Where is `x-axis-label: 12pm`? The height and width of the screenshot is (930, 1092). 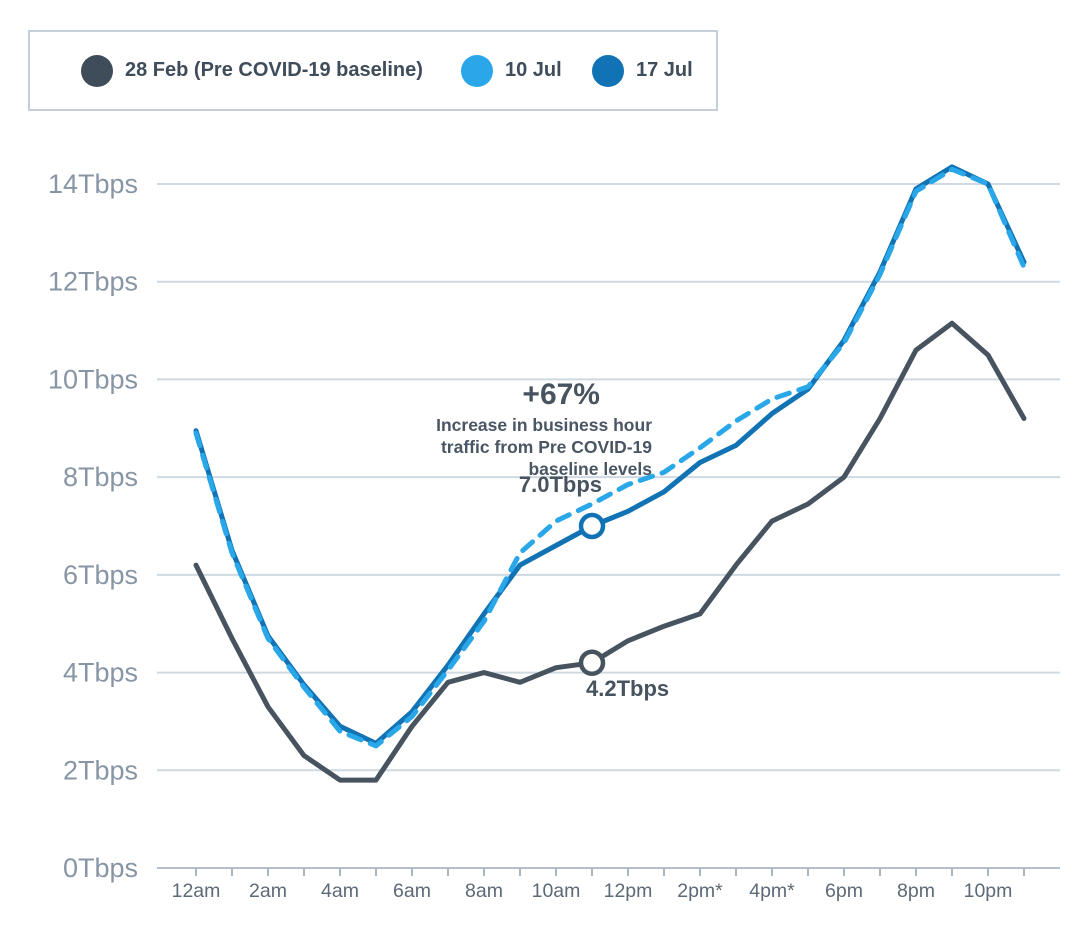
x-axis-label: 12pm is located at coordinates (628, 891).